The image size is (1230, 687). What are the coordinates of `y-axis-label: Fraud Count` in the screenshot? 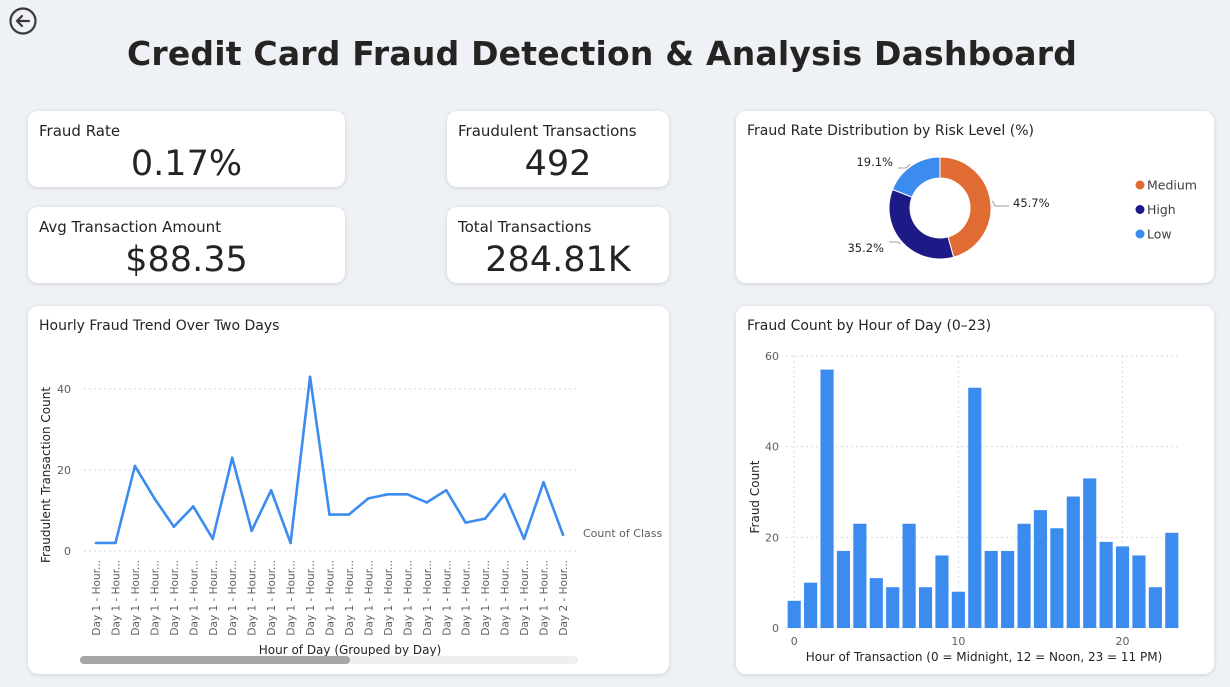 It's located at (755, 496).